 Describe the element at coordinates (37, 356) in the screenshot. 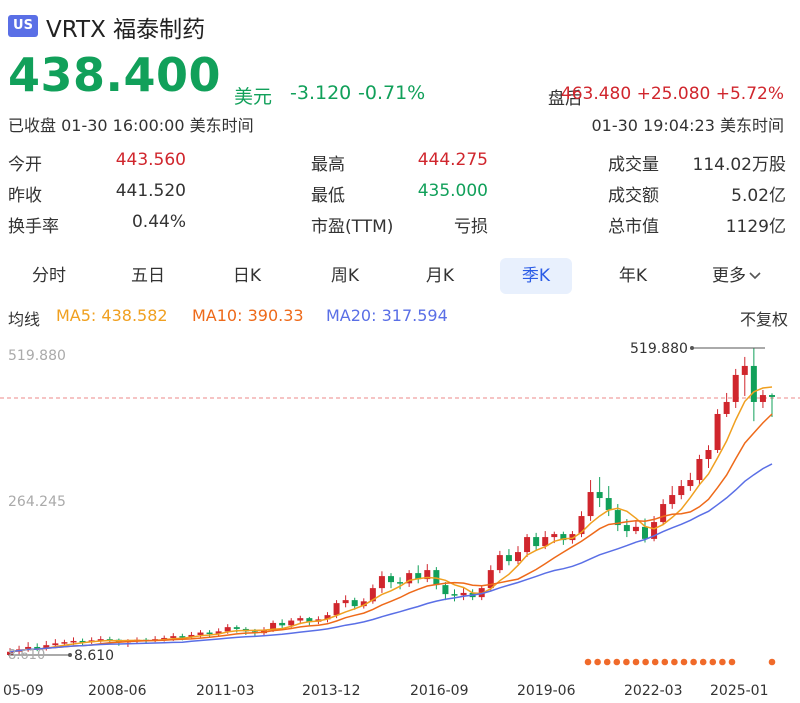

I see `y-label-top: 519.880` at that location.